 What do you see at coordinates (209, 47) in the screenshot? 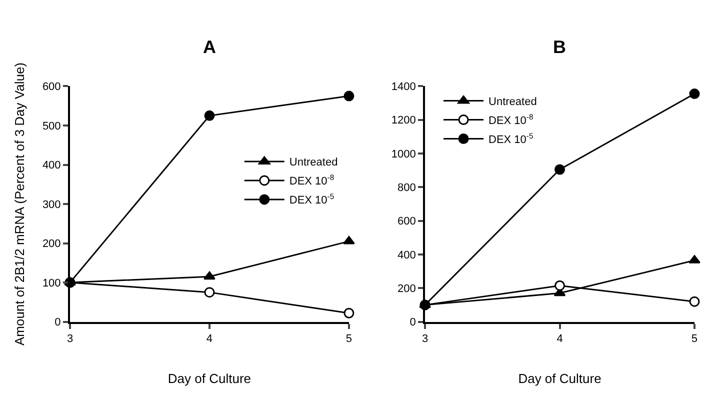
I see `chart-title: A` at bounding box center [209, 47].